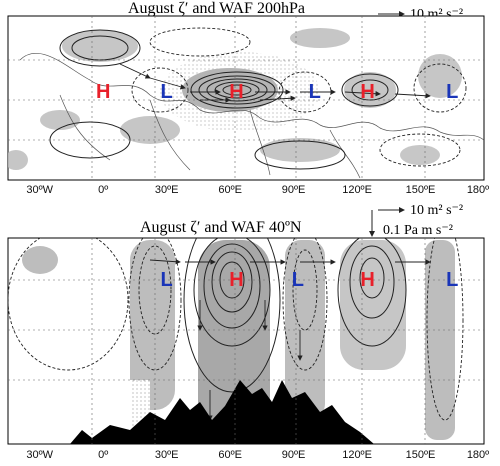  What do you see at coordinates (103, 92) in the screenshot?
I see `high-label-0: H` at bounding box center [103, 92].